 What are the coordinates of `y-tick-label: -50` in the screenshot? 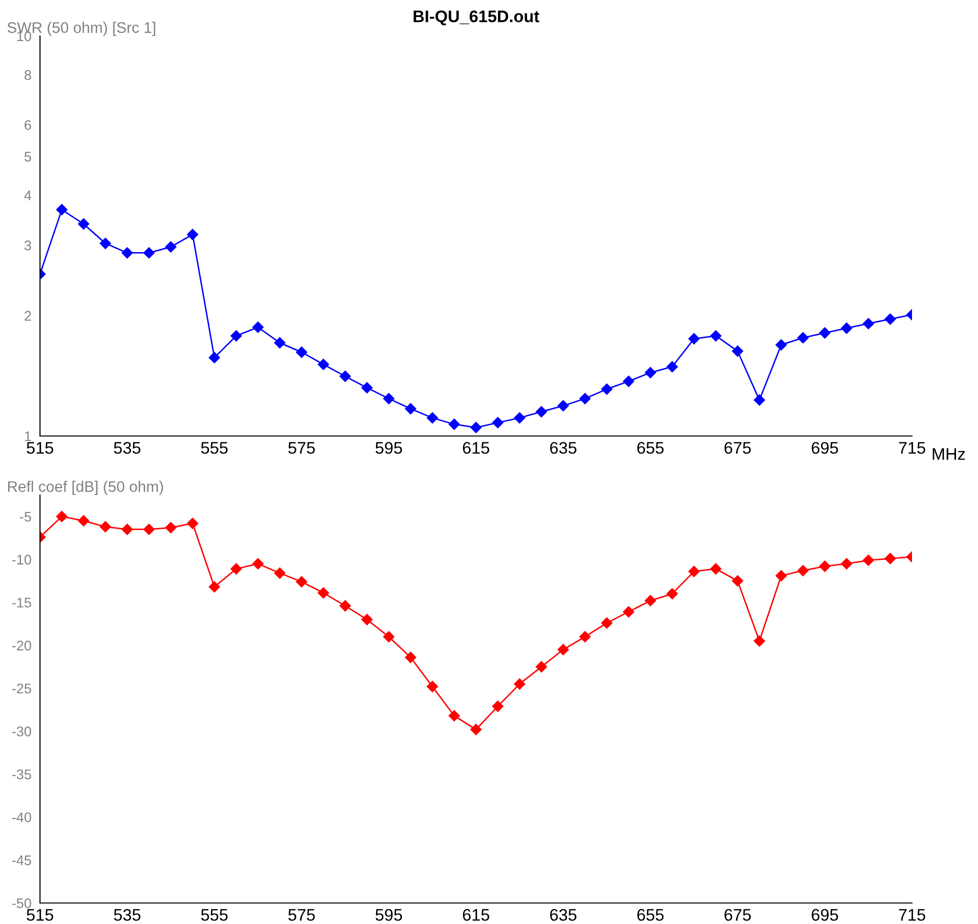 It's located at (22, 903).